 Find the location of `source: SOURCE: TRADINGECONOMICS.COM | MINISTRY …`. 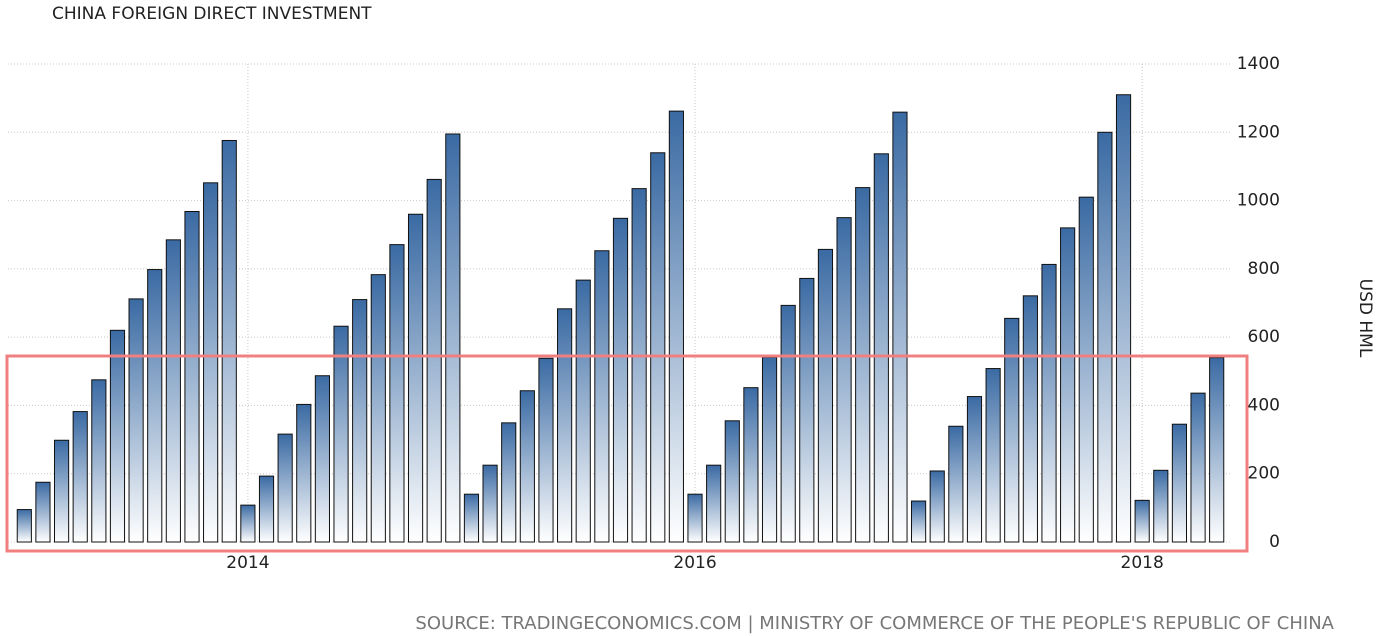

source: SOURCE: TRADINGECONOMICS.COM | MINISTRY … is located at coordinates (874, 623).